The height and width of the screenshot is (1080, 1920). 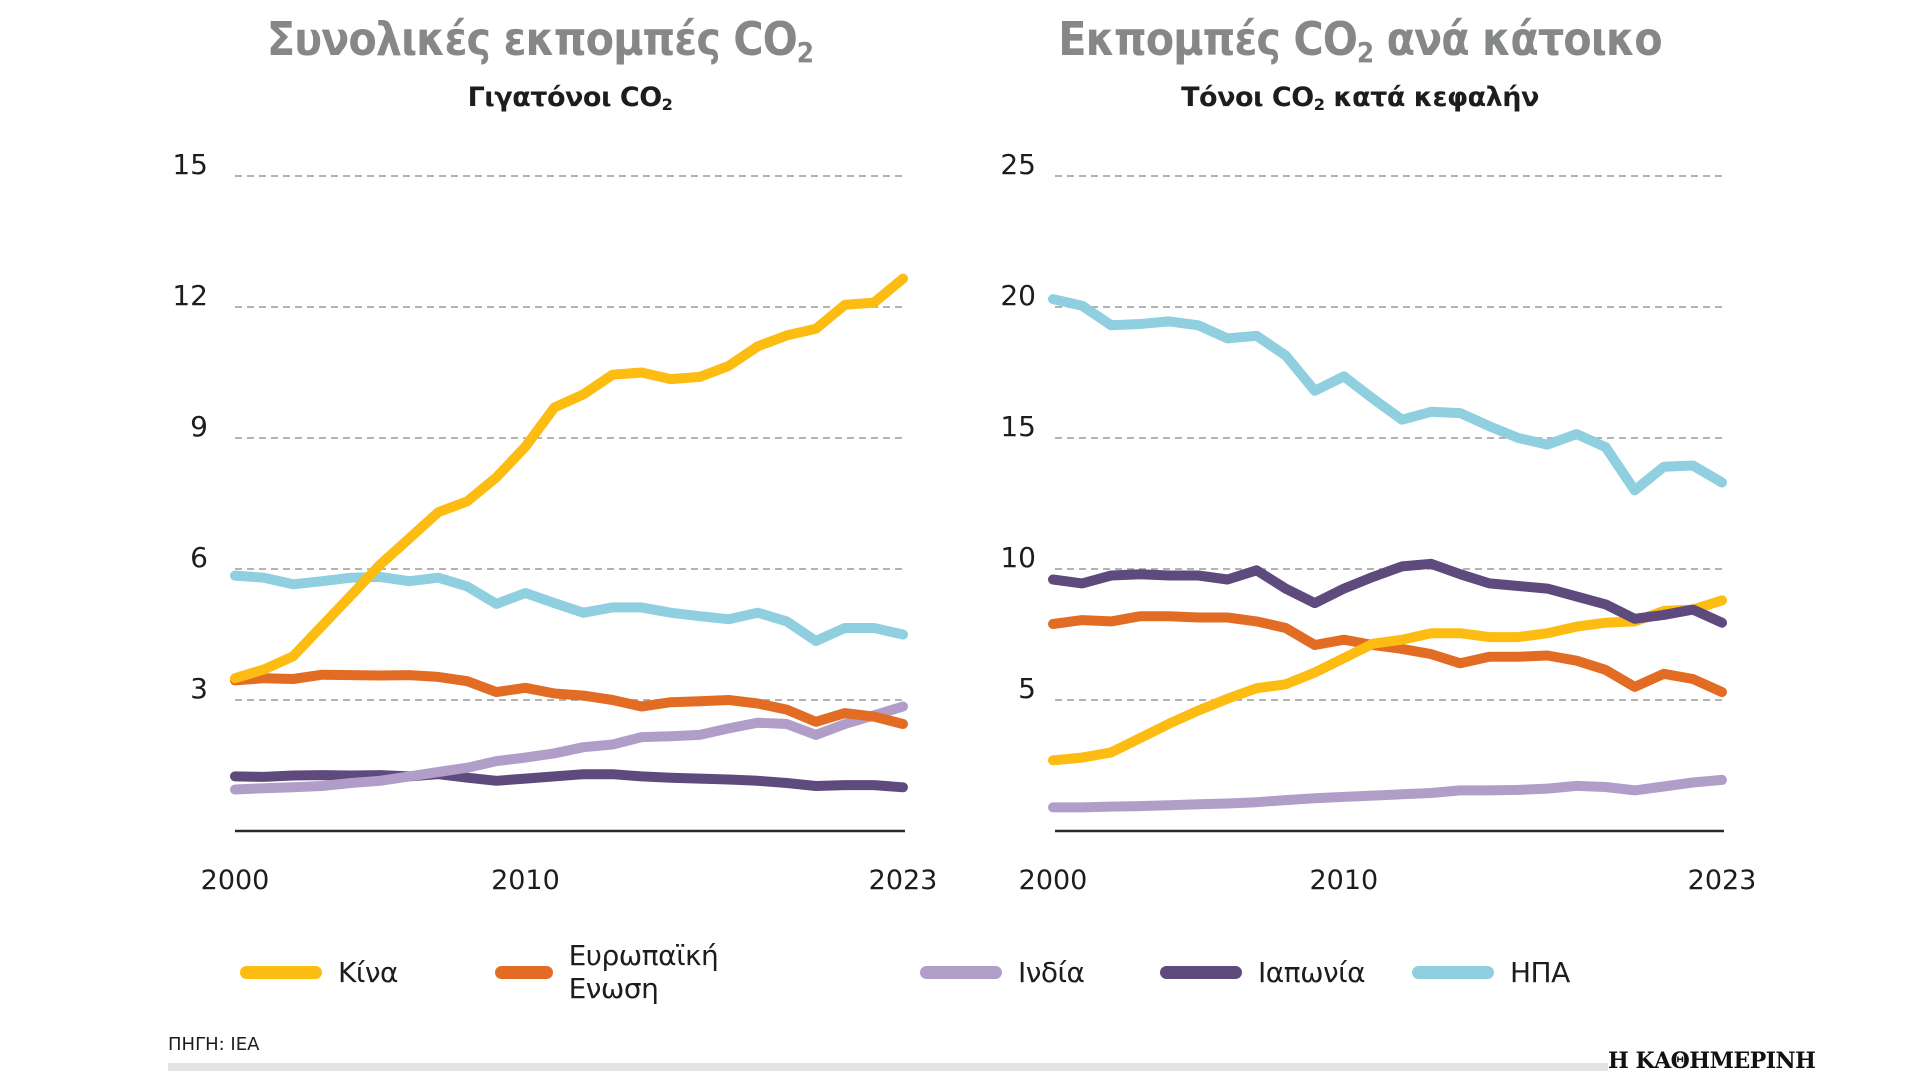 I want to click on left-title-text: Συνολικές εκπομπές CO, so click(x=532, y=39).